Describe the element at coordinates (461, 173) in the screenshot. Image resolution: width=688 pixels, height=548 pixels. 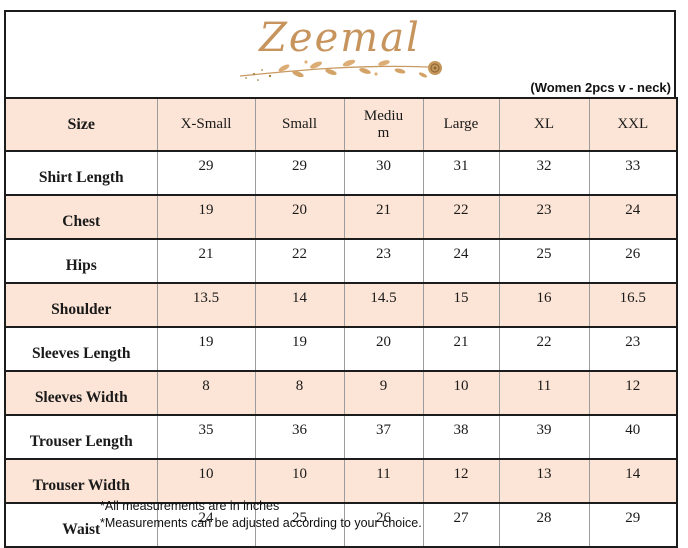
I see `measurement-value: 31` at that location.